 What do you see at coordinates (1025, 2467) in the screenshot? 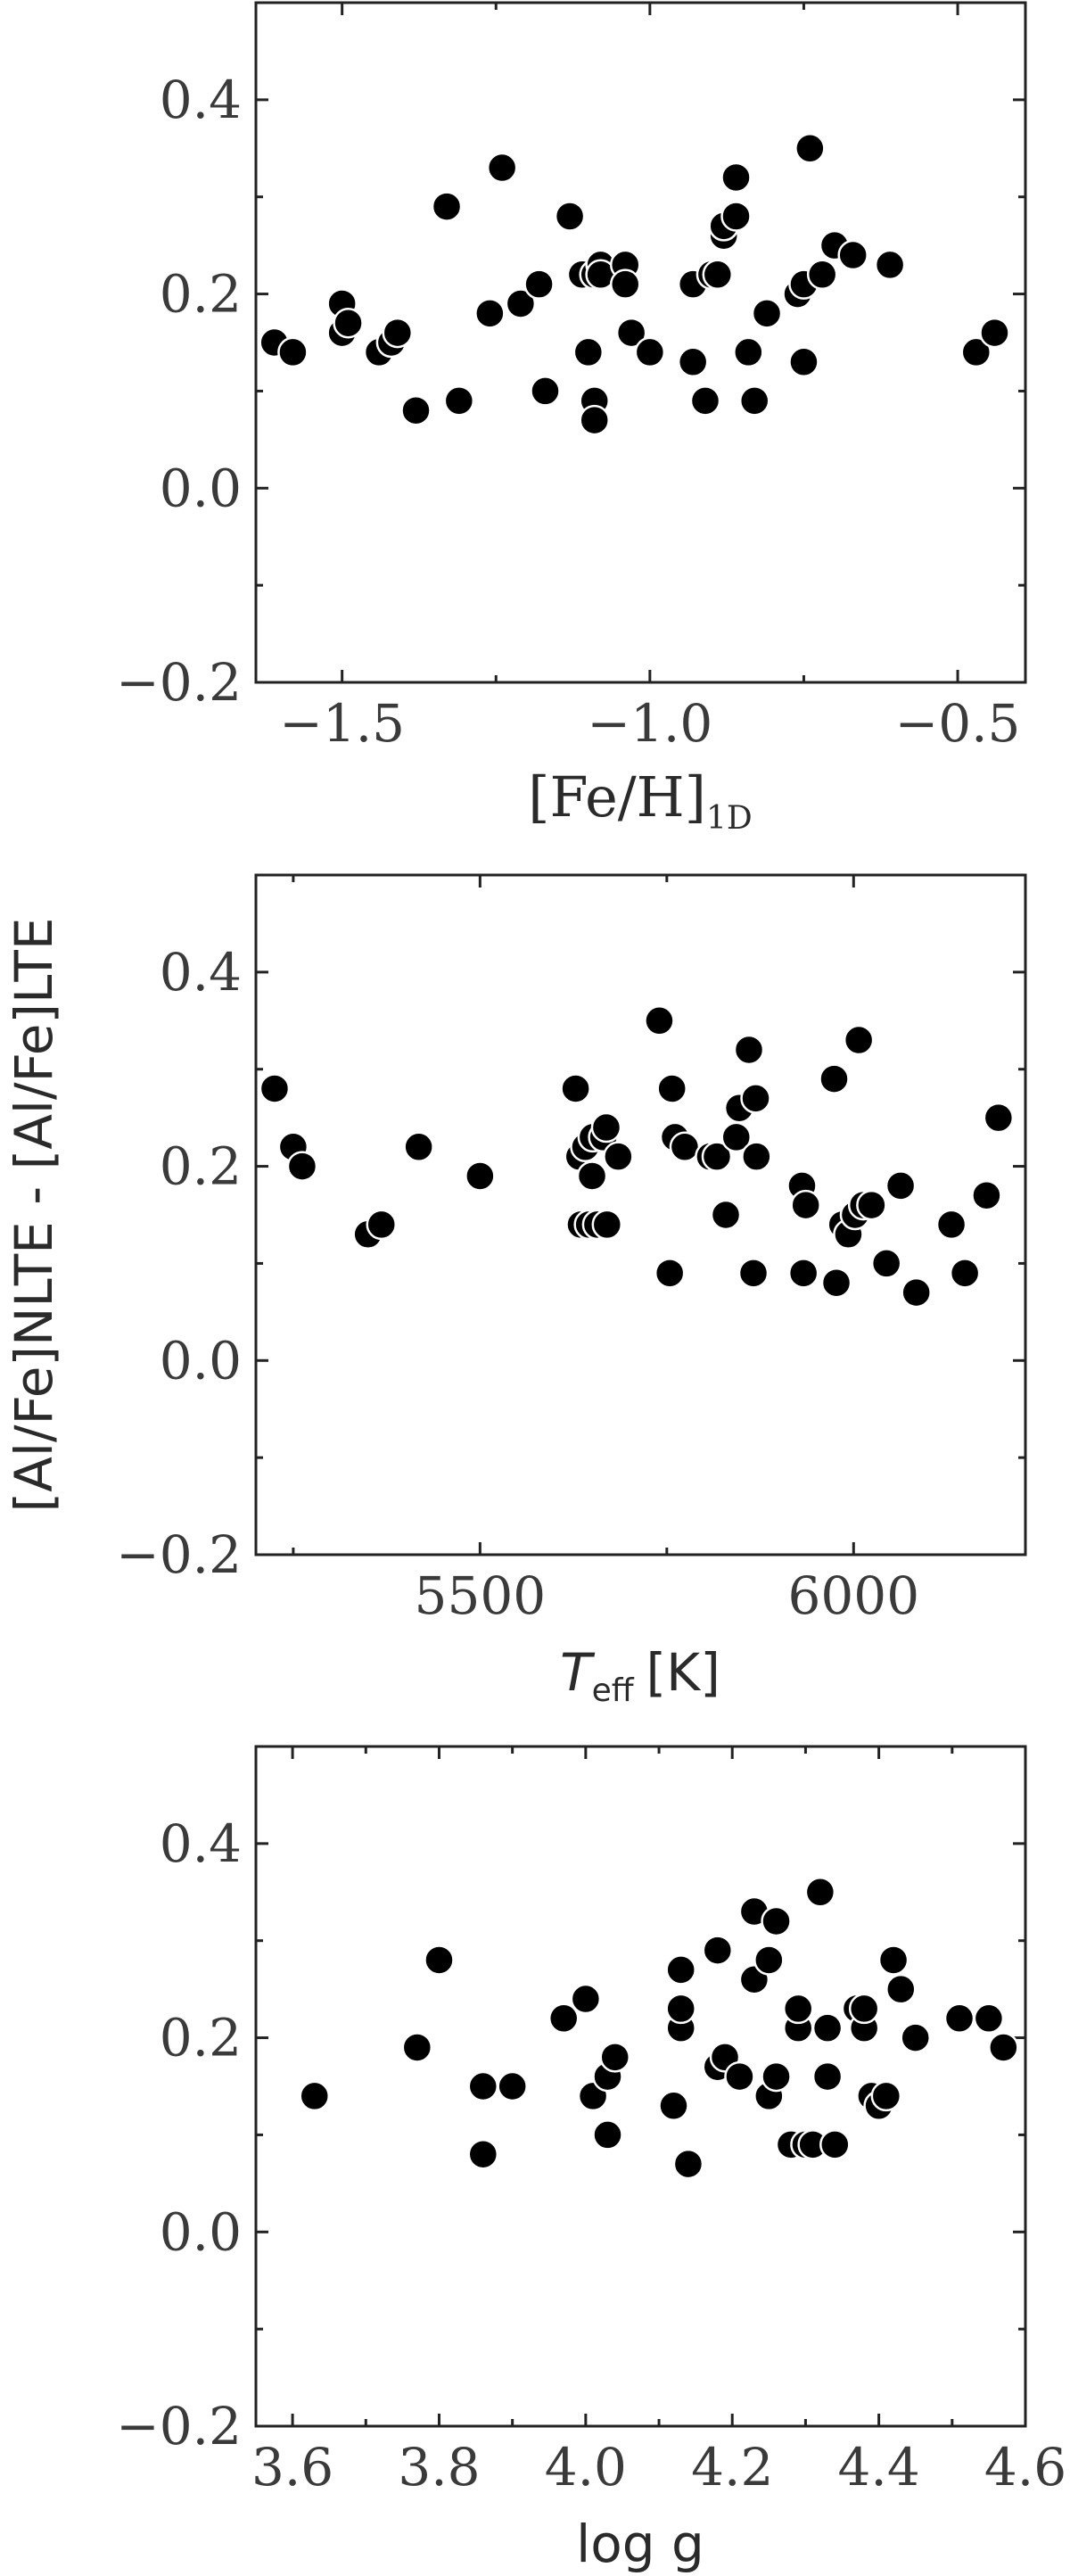
I see `x-tick-label: 4.6` at bounding box center [1025, 2467].